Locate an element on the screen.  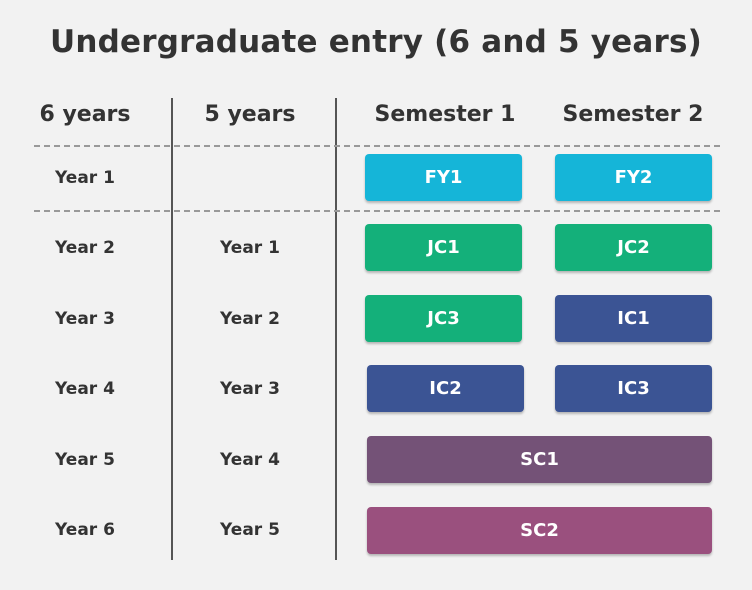
row-label-5y: Year 2 is located at coordinates (250, 319).